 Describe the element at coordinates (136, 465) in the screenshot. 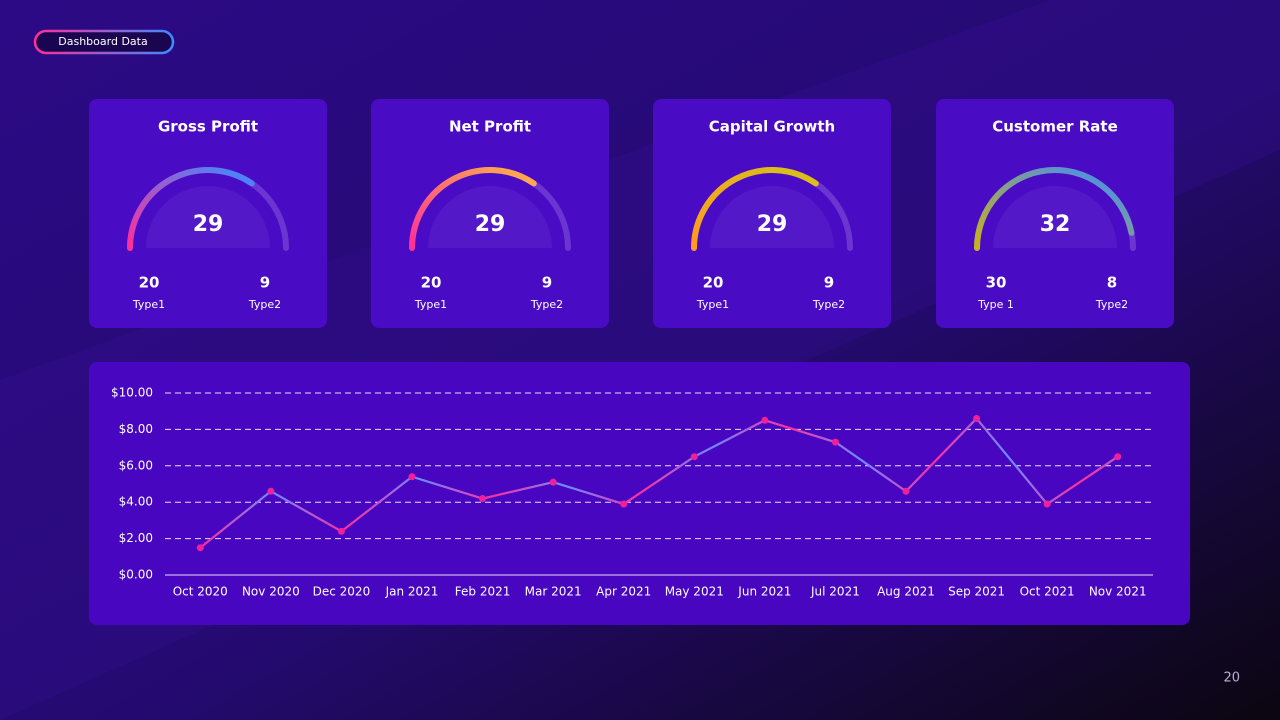

I see `y-tick-label: $6.00` at that location.